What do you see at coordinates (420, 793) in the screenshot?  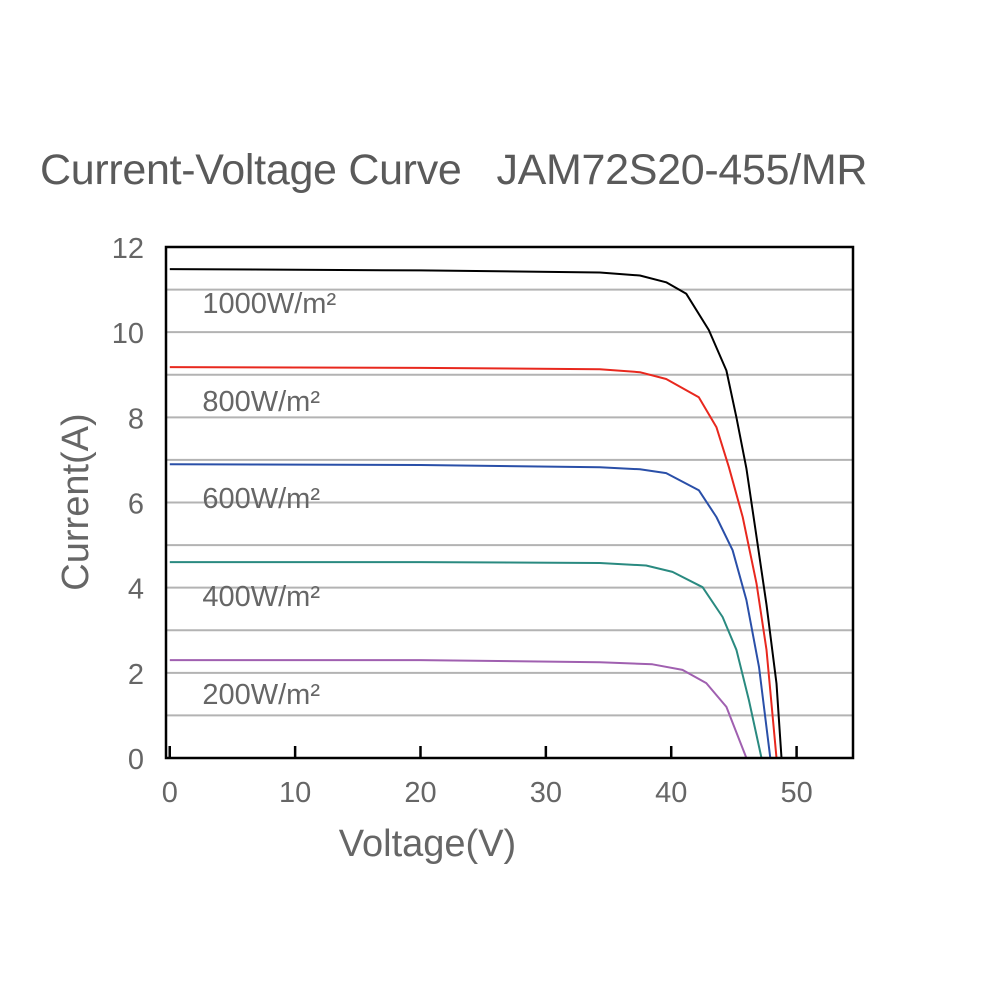 I see `x-tick-label: 20` at bounding box center [420, 793].